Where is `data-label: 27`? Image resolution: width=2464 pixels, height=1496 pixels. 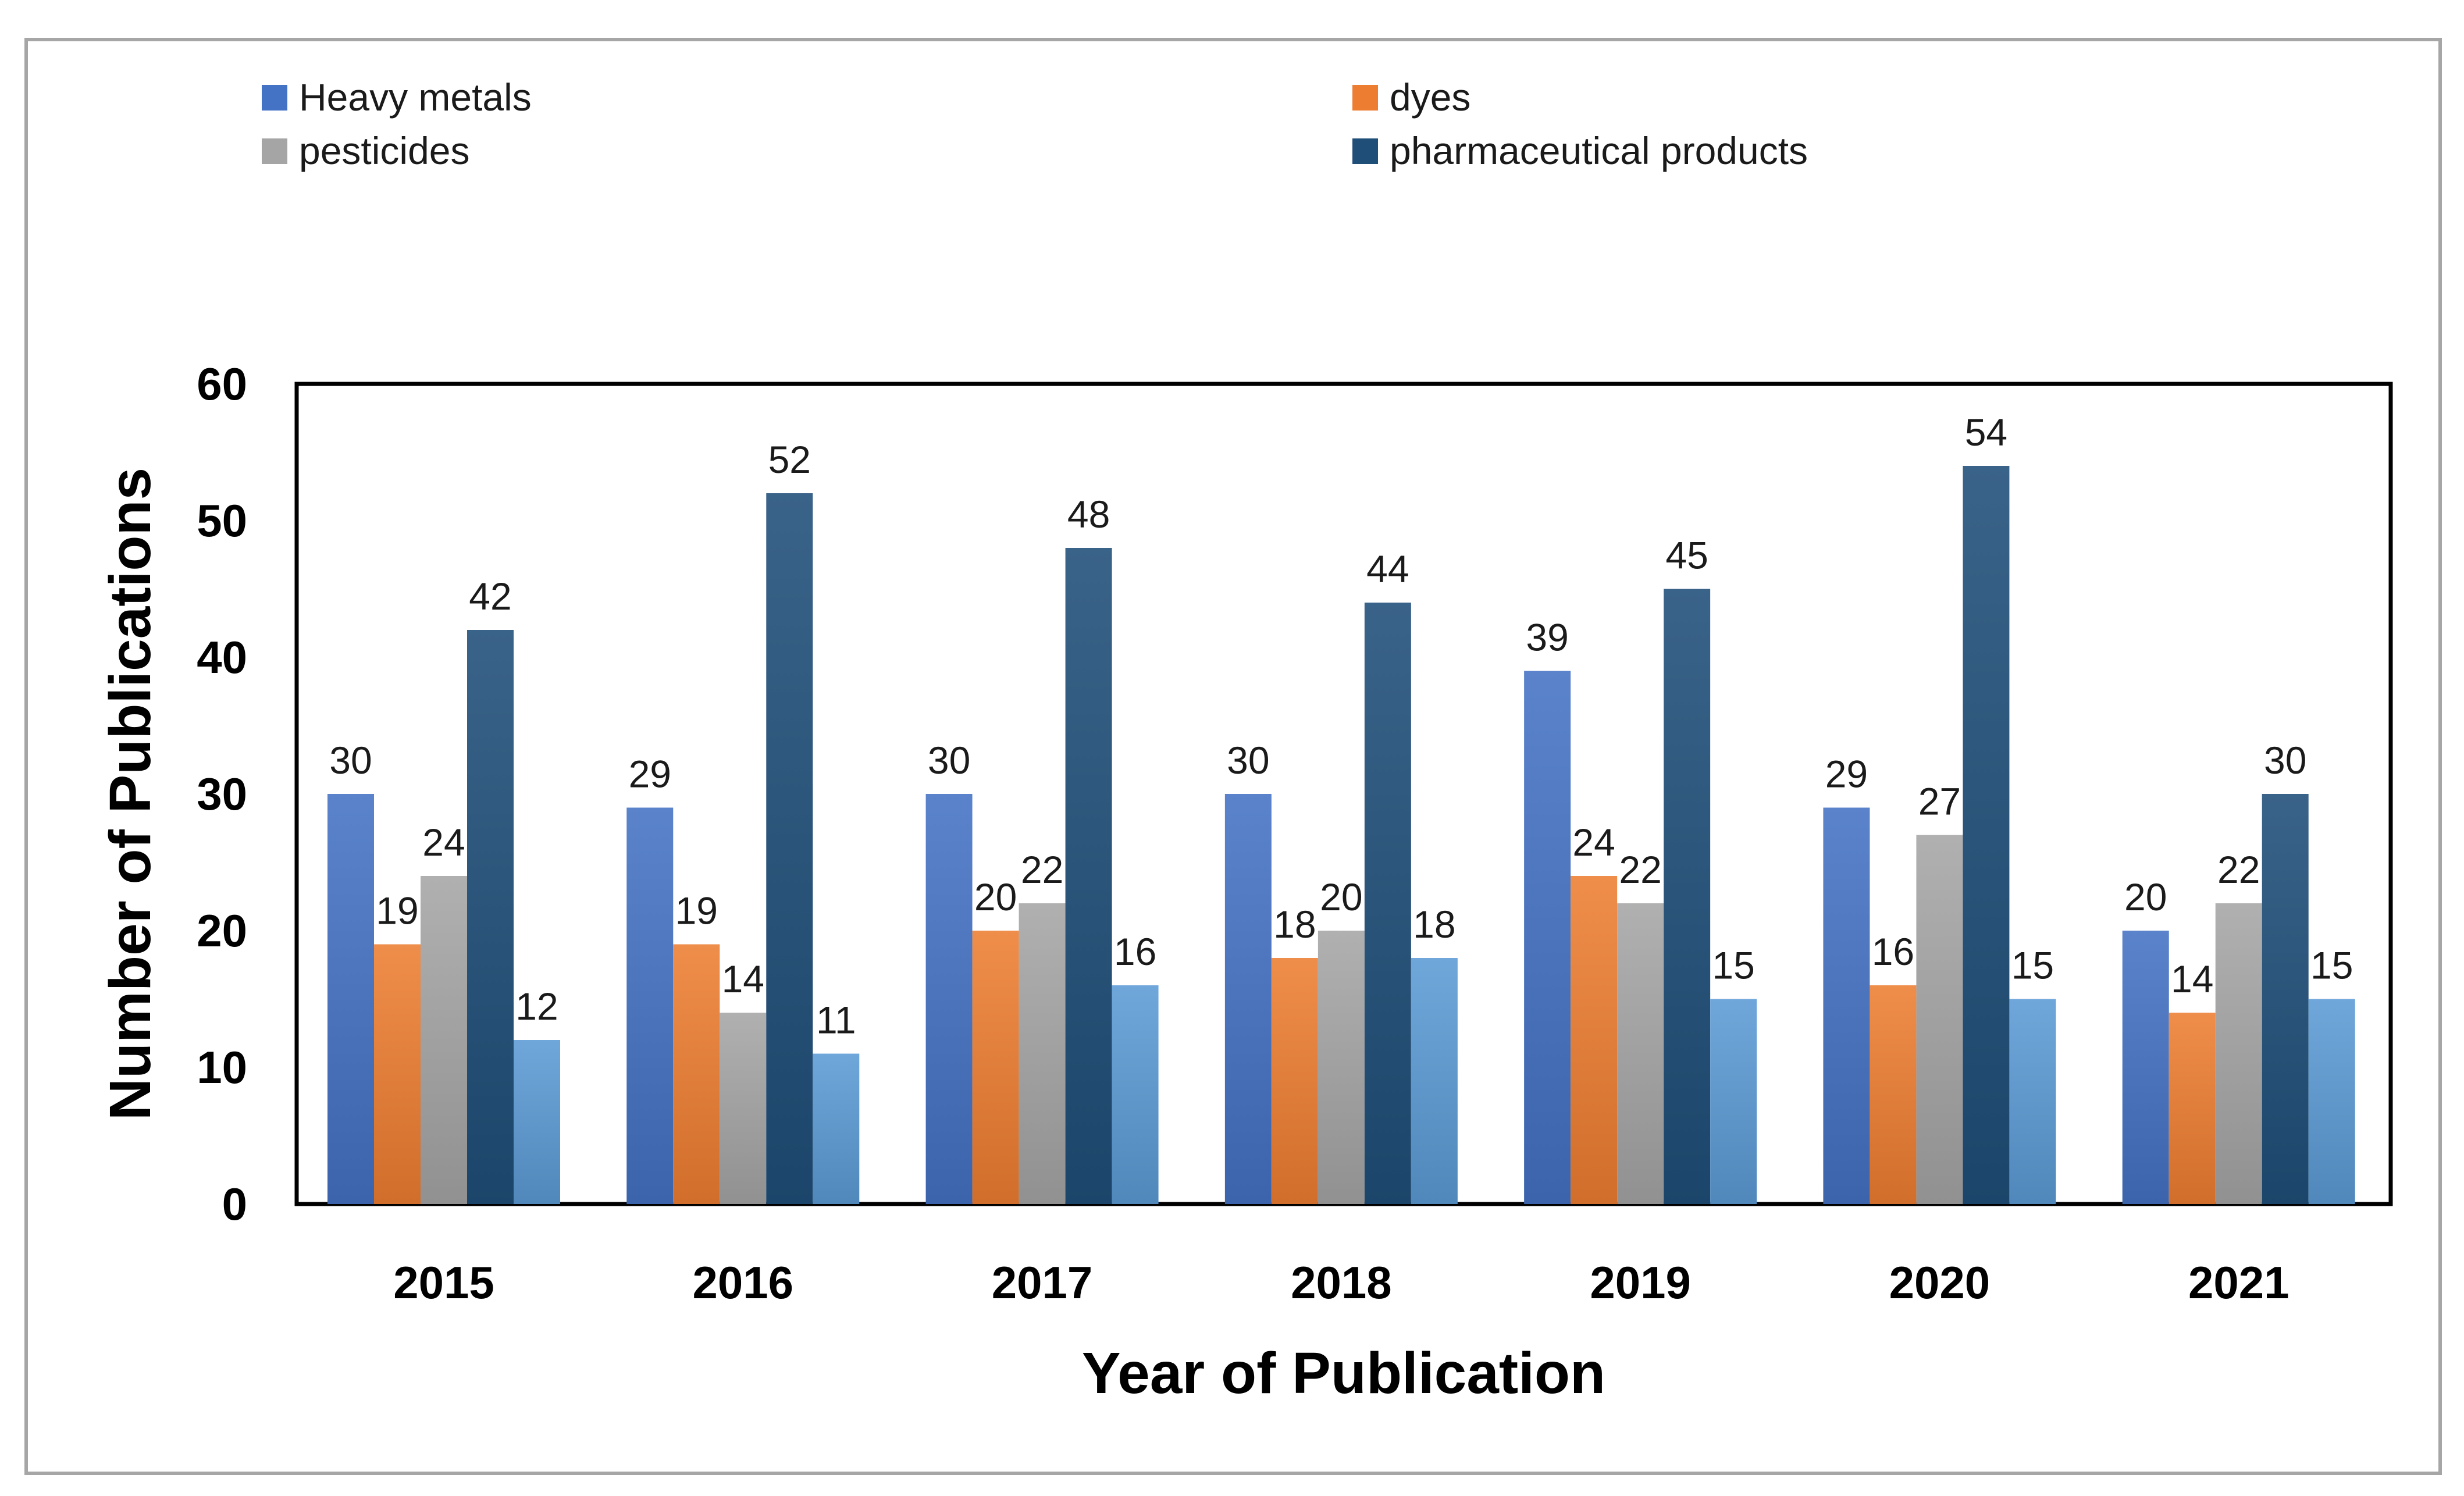
data-label: 27 is located at coordinates (1939, 801).